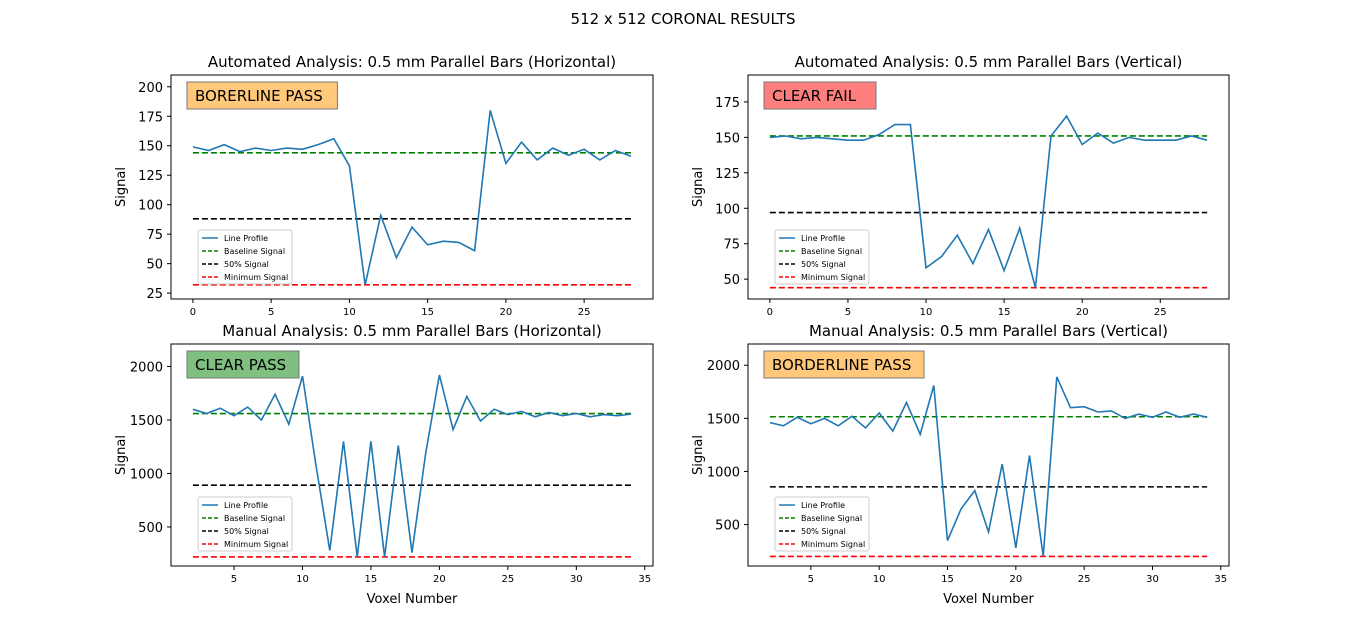  Describe the element at coordinates (150, 88) in the screenshot. I see `y-tick-label: 200` at that location.